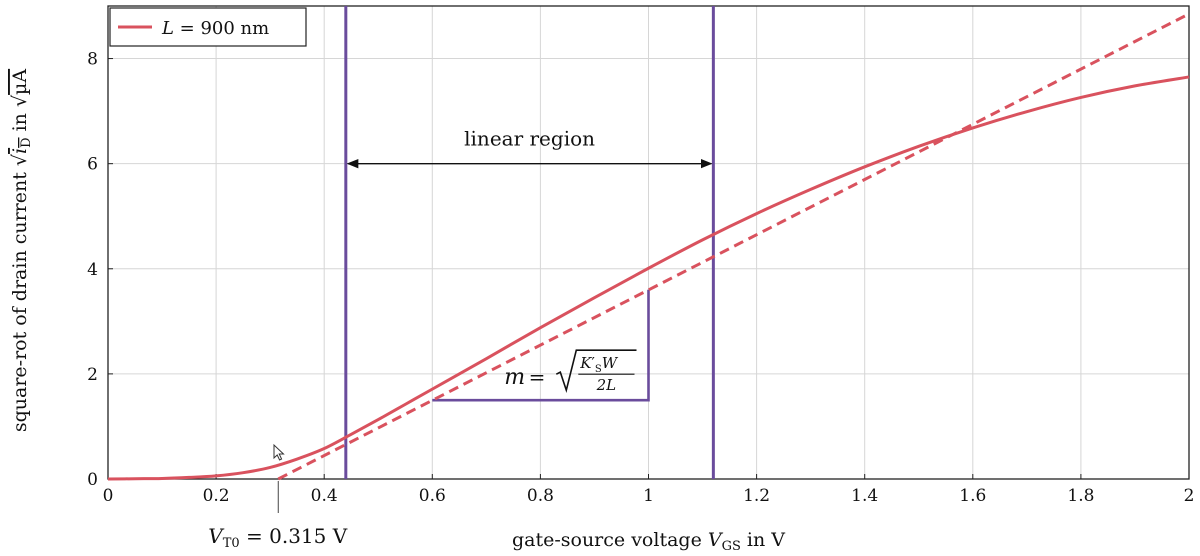 The width and height of the screenshot is (1200, 556). What do you see at coordinates (216, 496) in the screenshot?
I see `x-tick-label: 0.2` at bounding box center [216, 496].